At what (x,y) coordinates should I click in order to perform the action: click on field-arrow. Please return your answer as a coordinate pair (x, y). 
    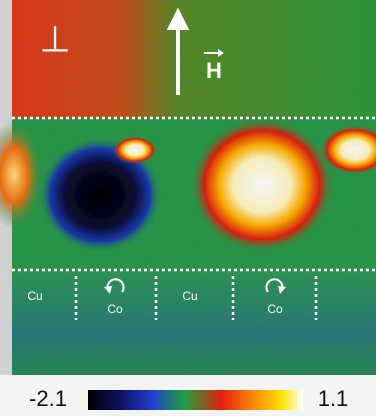
    Looking at the image, I should click on (195, 51).